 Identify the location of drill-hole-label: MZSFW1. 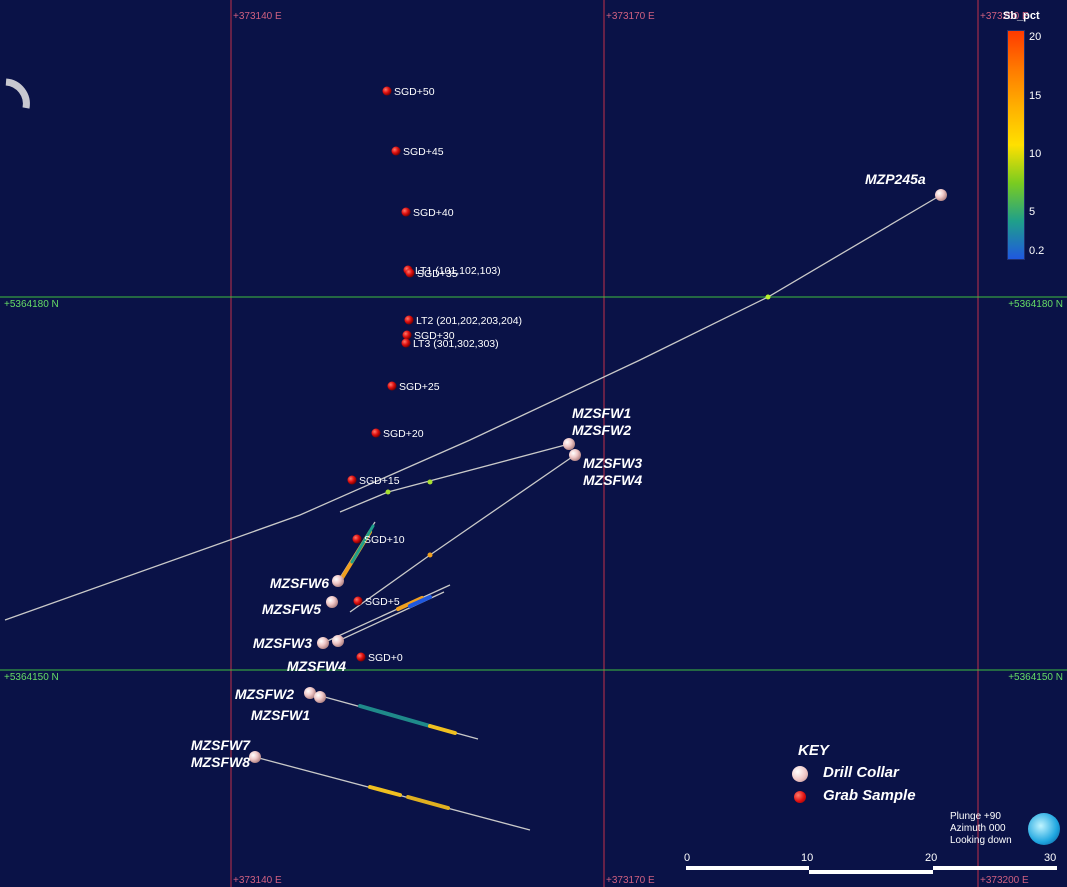
(280, 715).